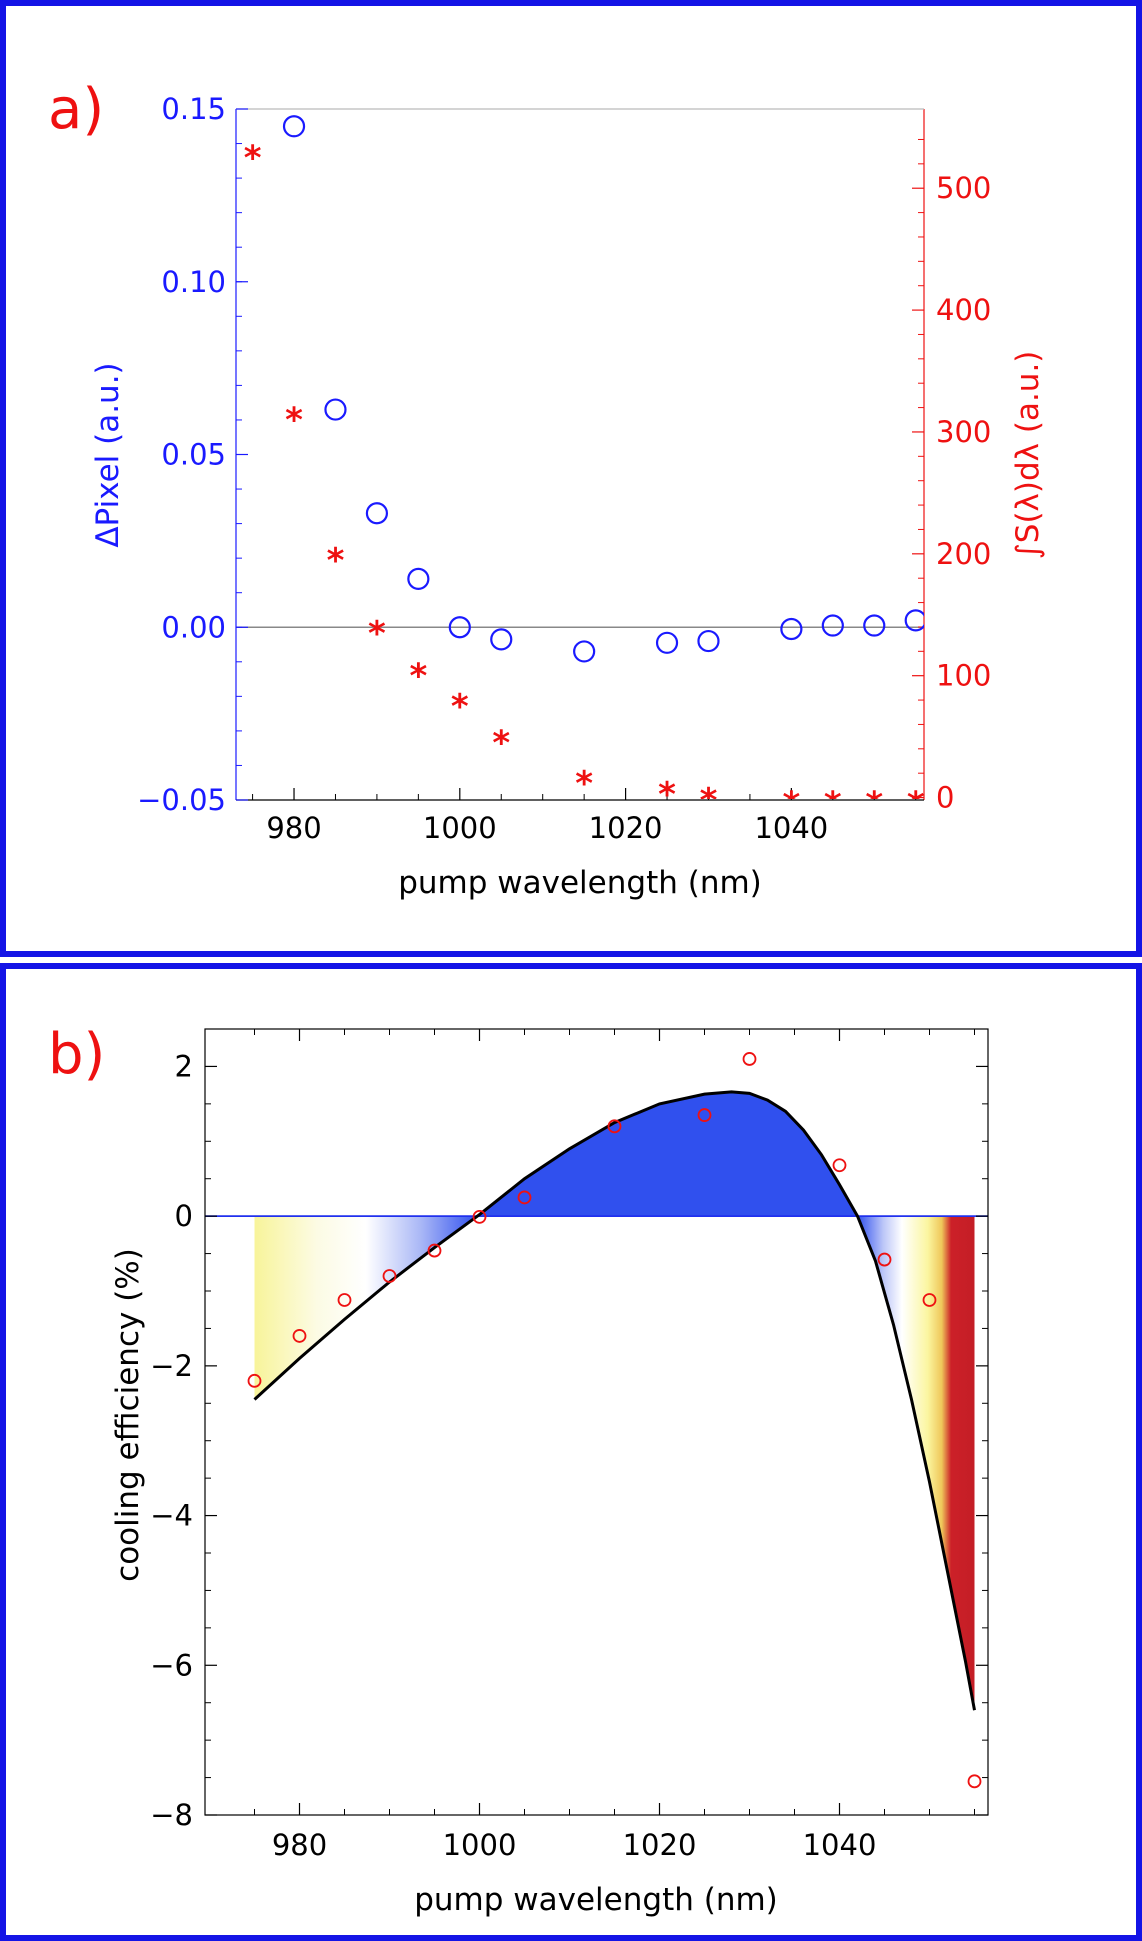  I want to click on left-tick-label: 0.15, so click(193, 109).